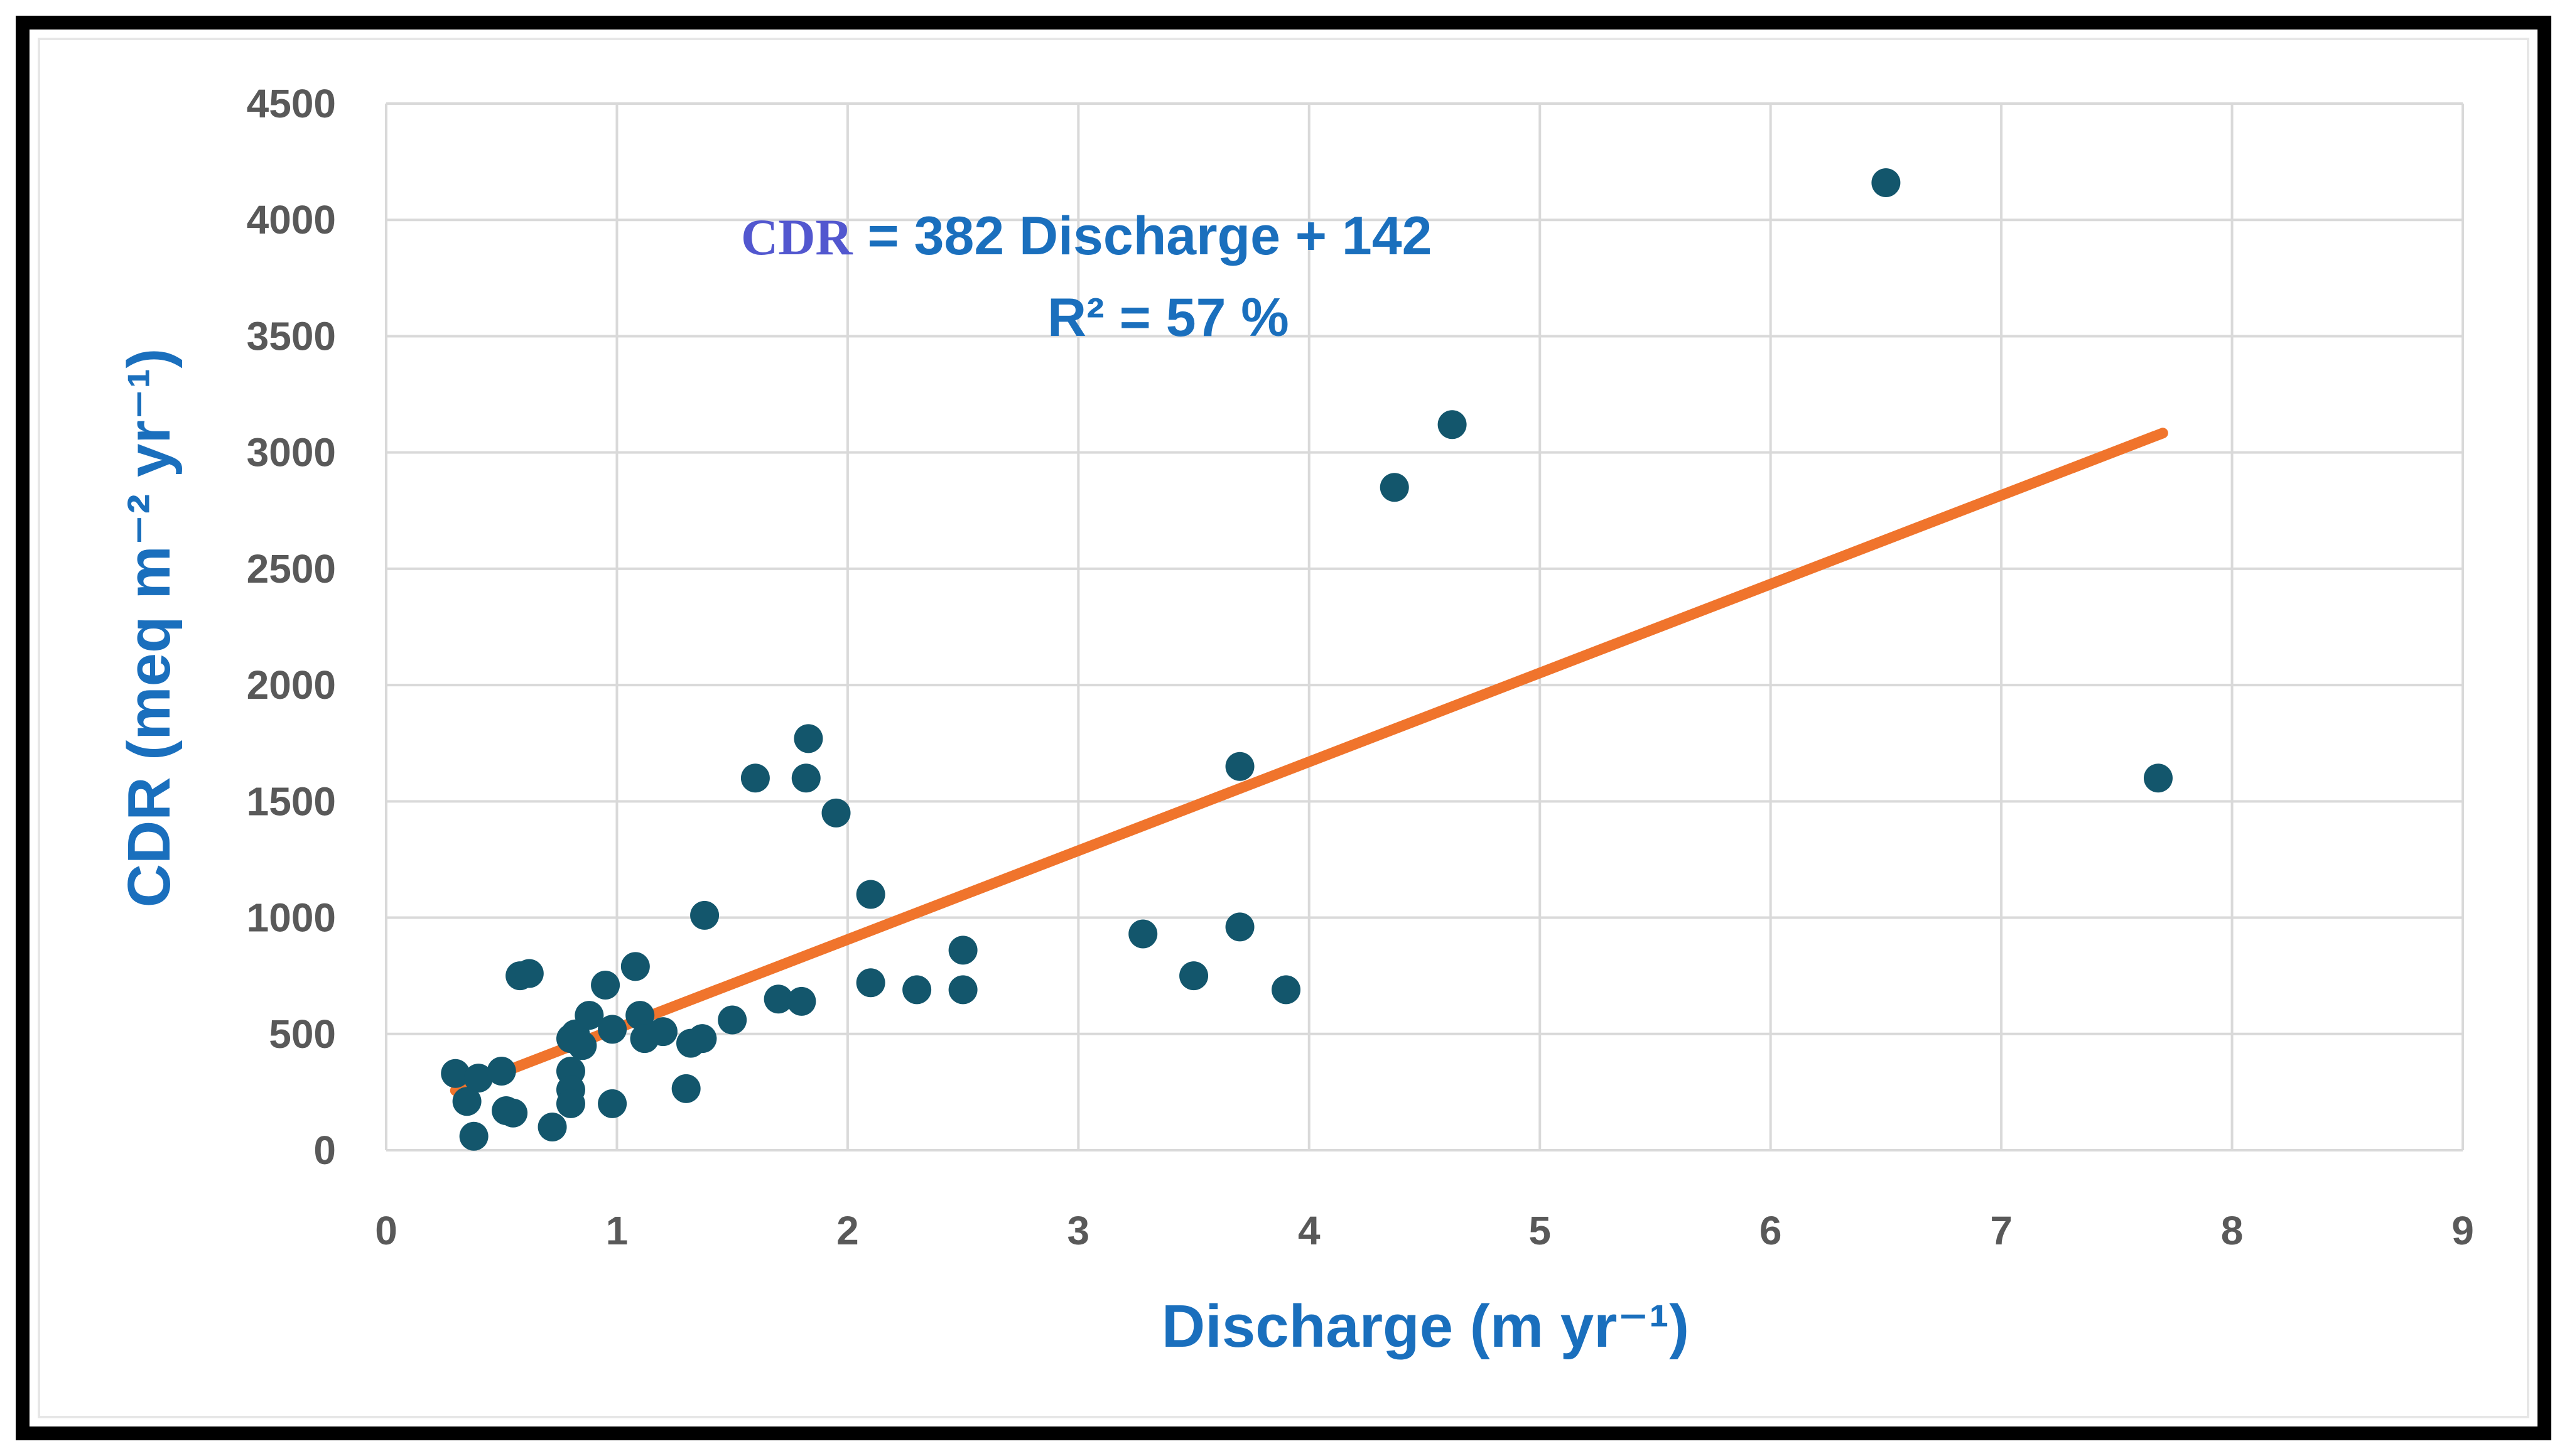  Describe the element at coordinates (291, 219) in the screenshot. I see `y-tick-label: 4000` at that location.